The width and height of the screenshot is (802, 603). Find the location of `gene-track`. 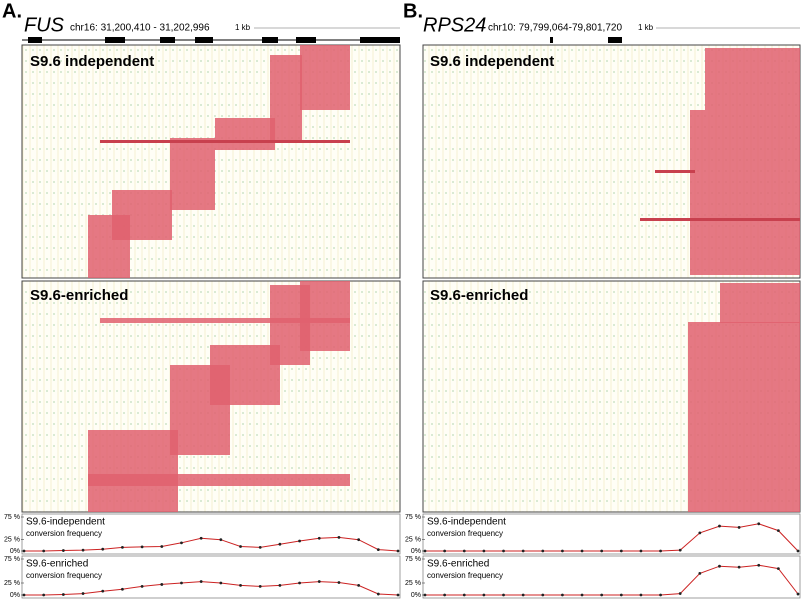

gene-track is located at coordinates (586, 40).